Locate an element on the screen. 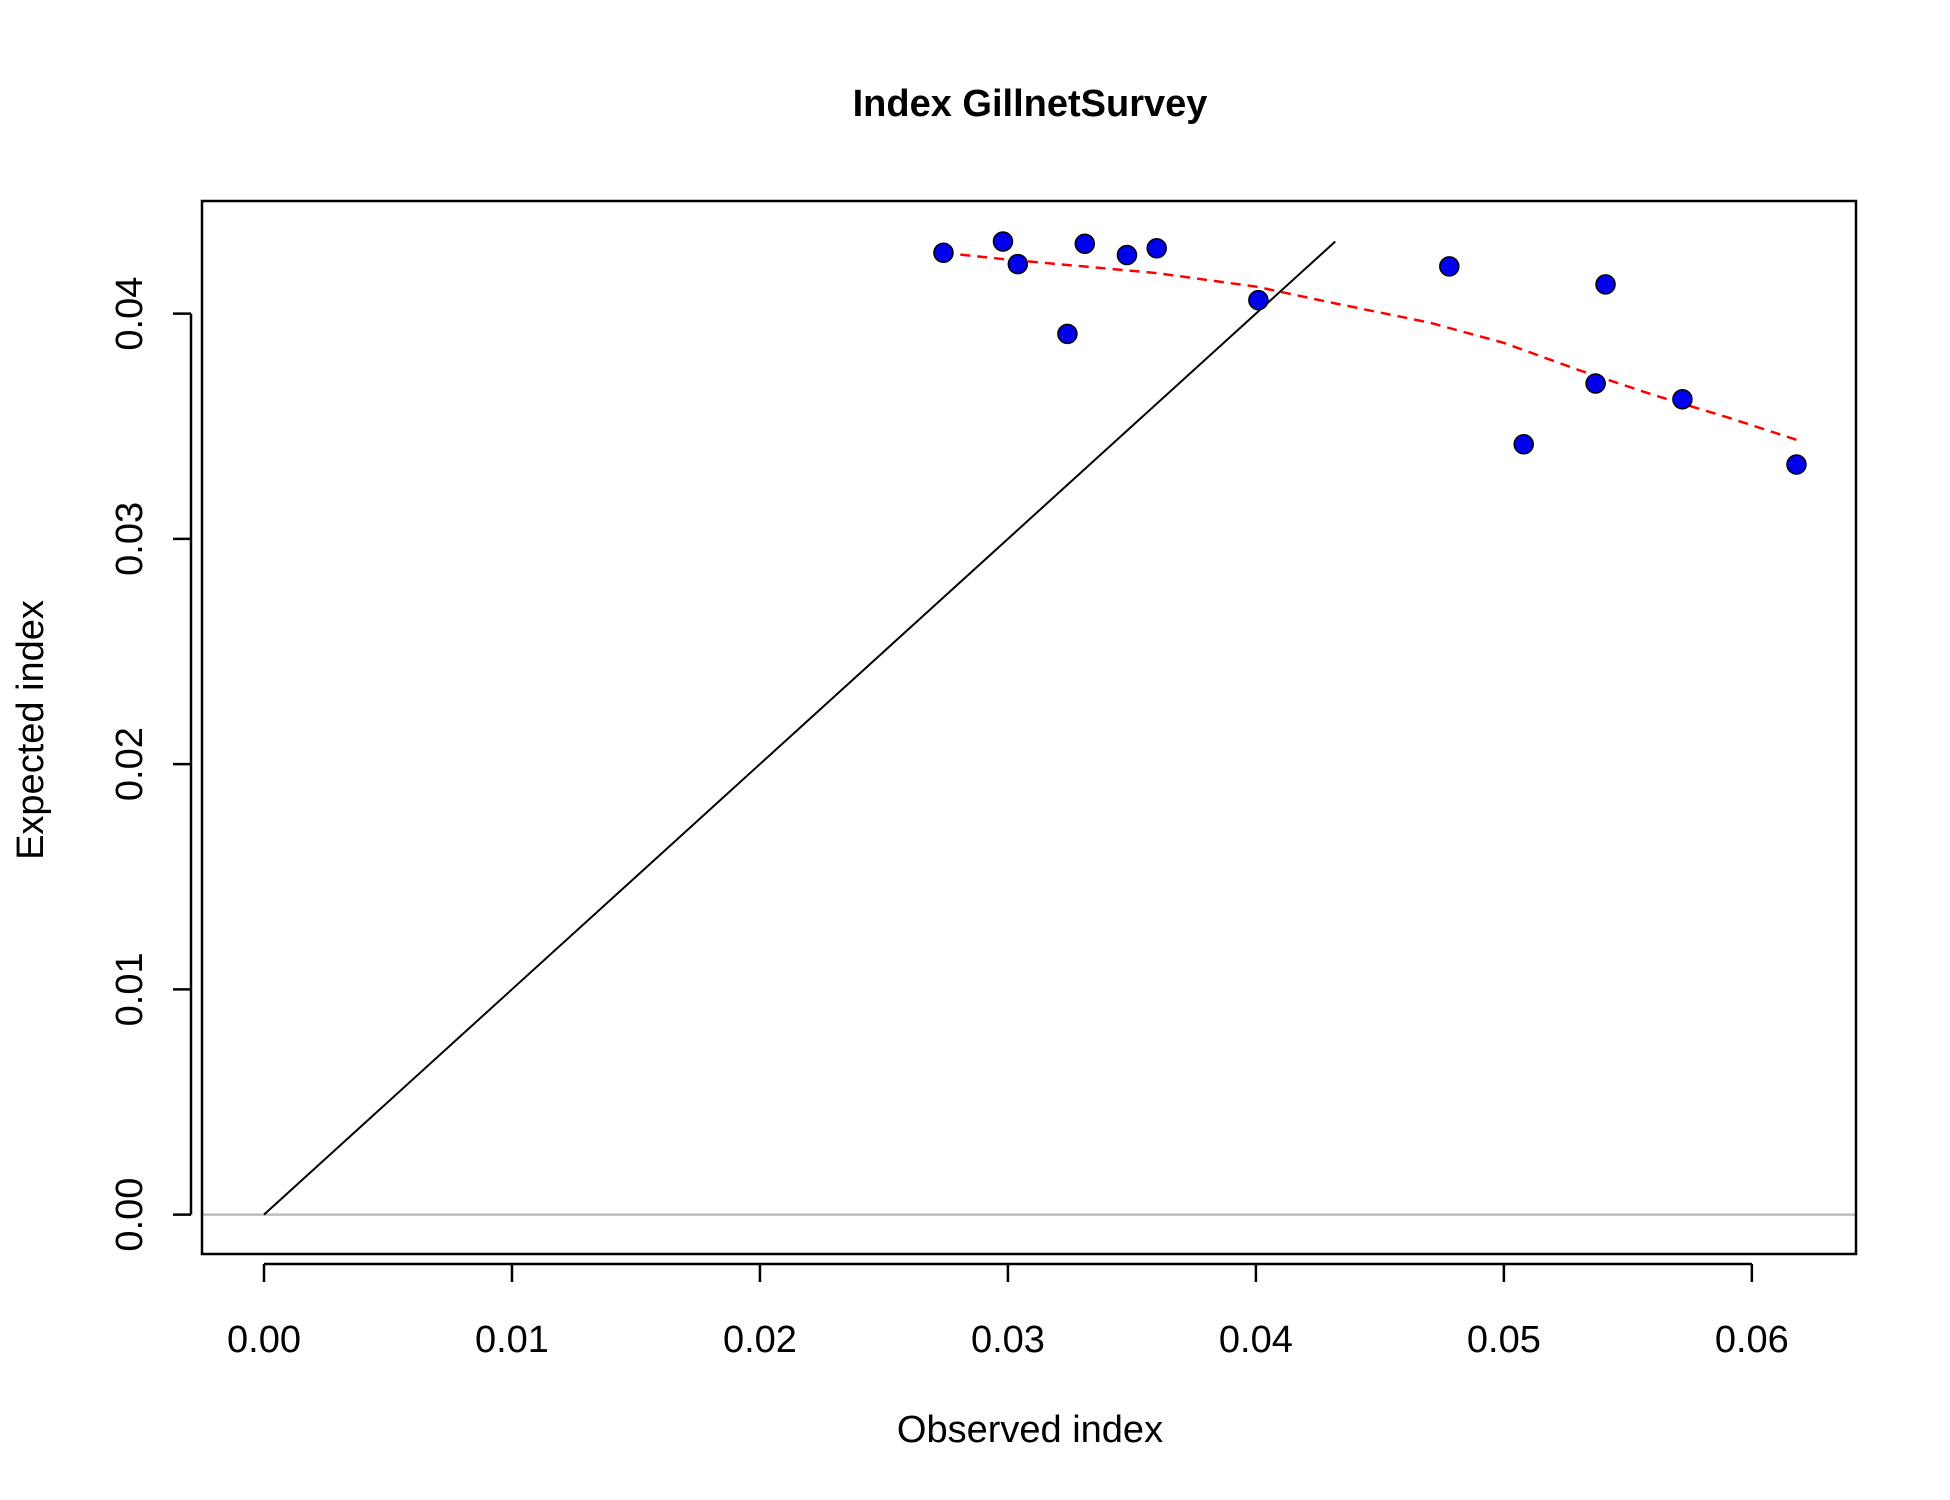  y-tick-label: 0.04 is located at coordinates (130, 314).